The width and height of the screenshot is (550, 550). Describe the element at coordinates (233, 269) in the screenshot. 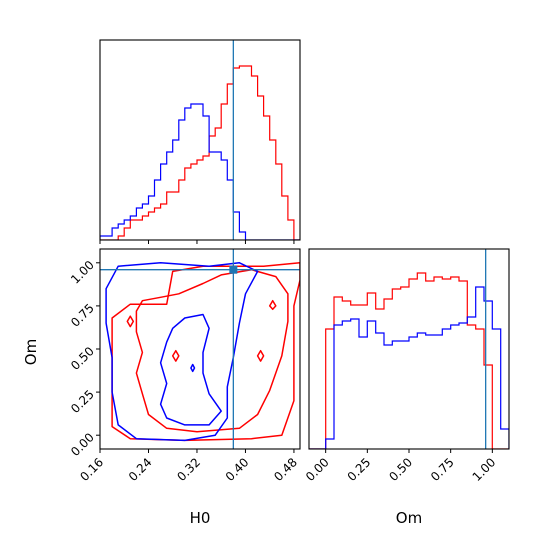

I see `truth-marker` at that location.